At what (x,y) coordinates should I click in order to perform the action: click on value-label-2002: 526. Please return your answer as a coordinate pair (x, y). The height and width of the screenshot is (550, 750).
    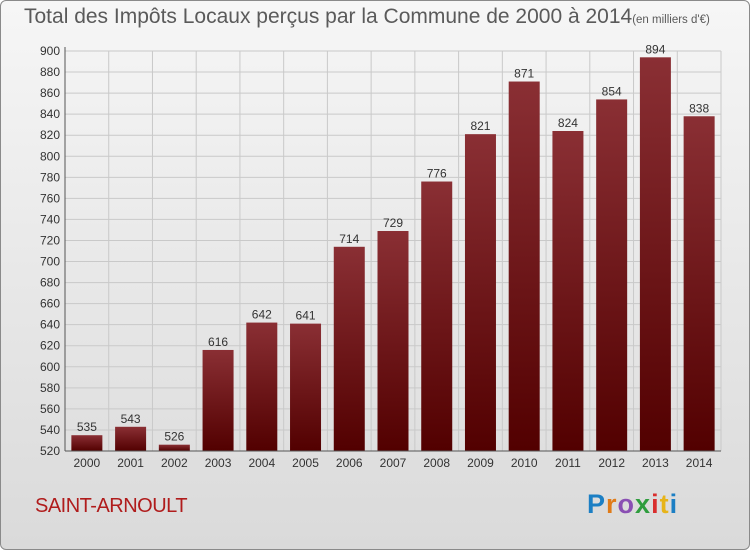
    Looking at the image, I should click on (174, 437).